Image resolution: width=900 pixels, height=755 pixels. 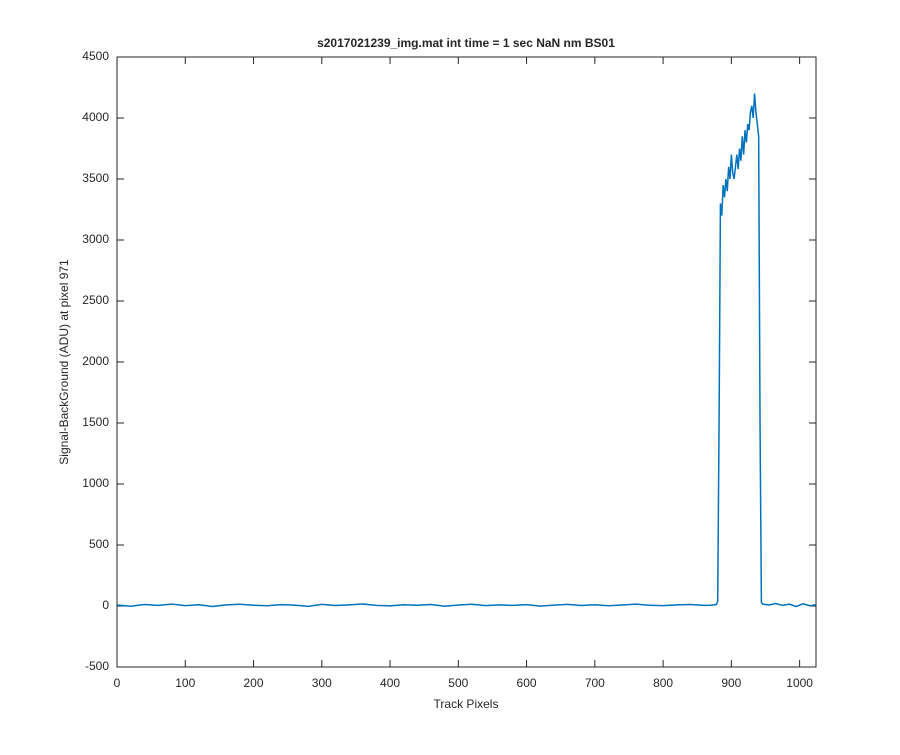 I want to click on x-tick-label: 600, so click(x=527, y=683).